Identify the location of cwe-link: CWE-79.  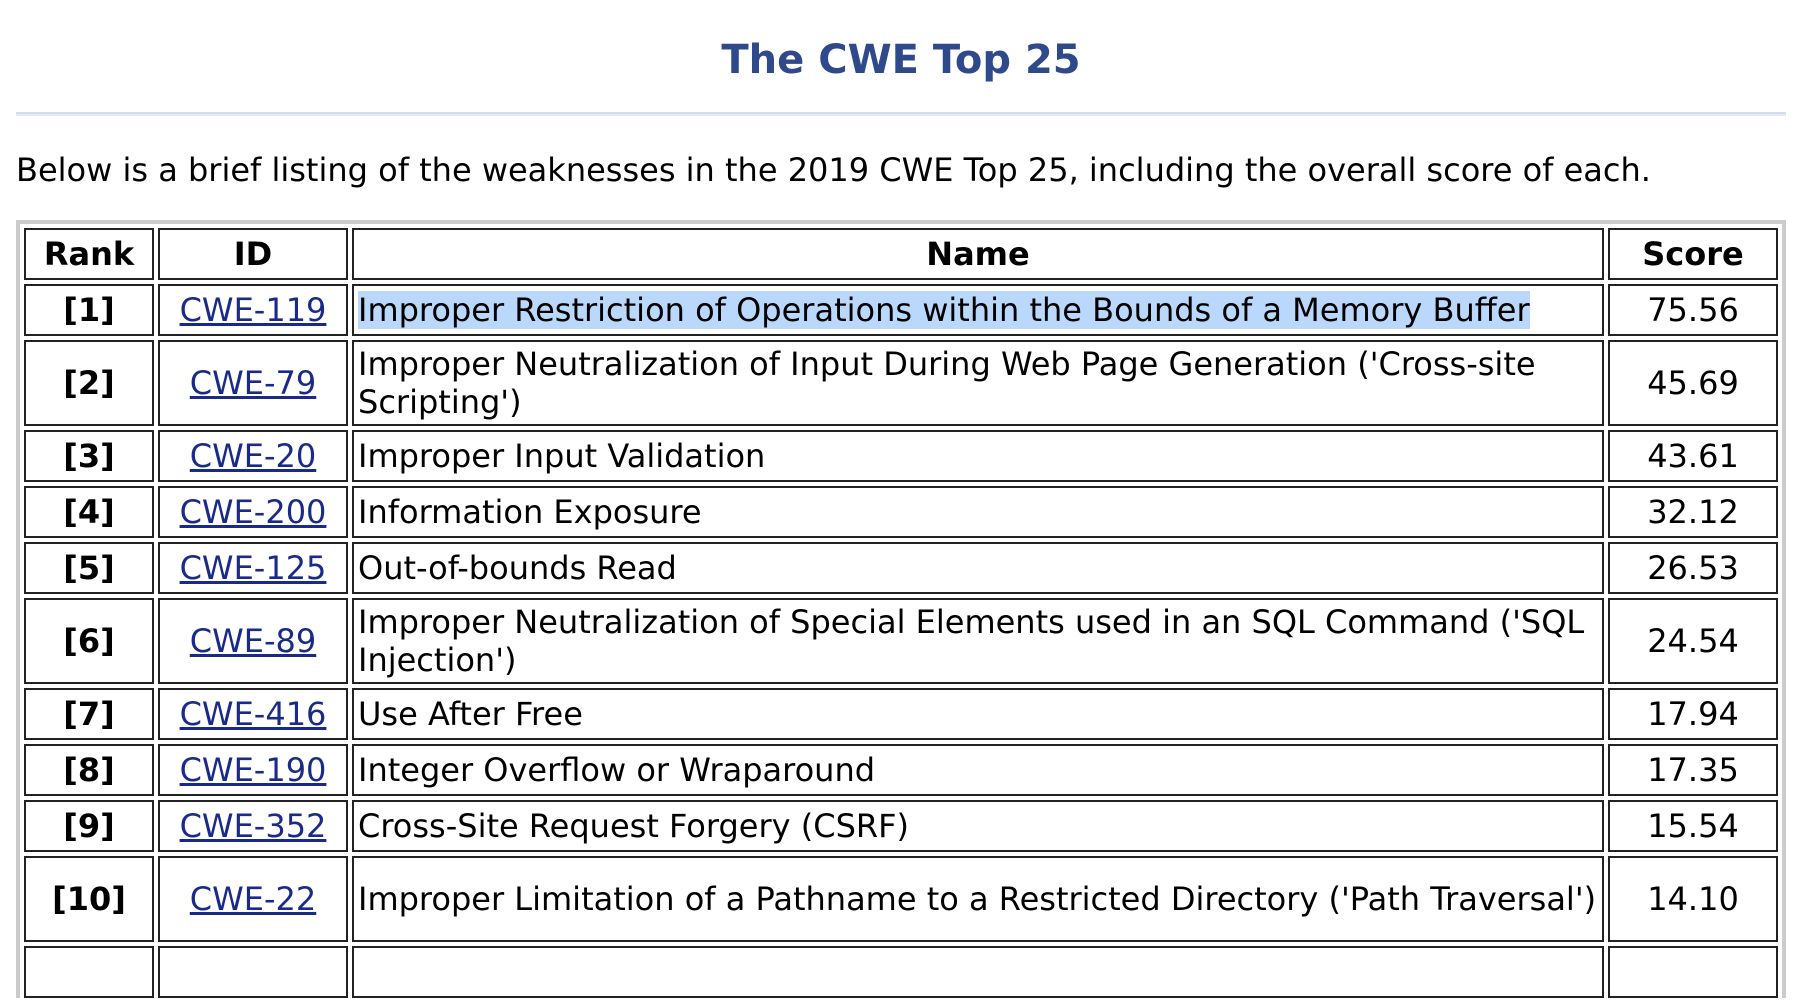
(253, 383).